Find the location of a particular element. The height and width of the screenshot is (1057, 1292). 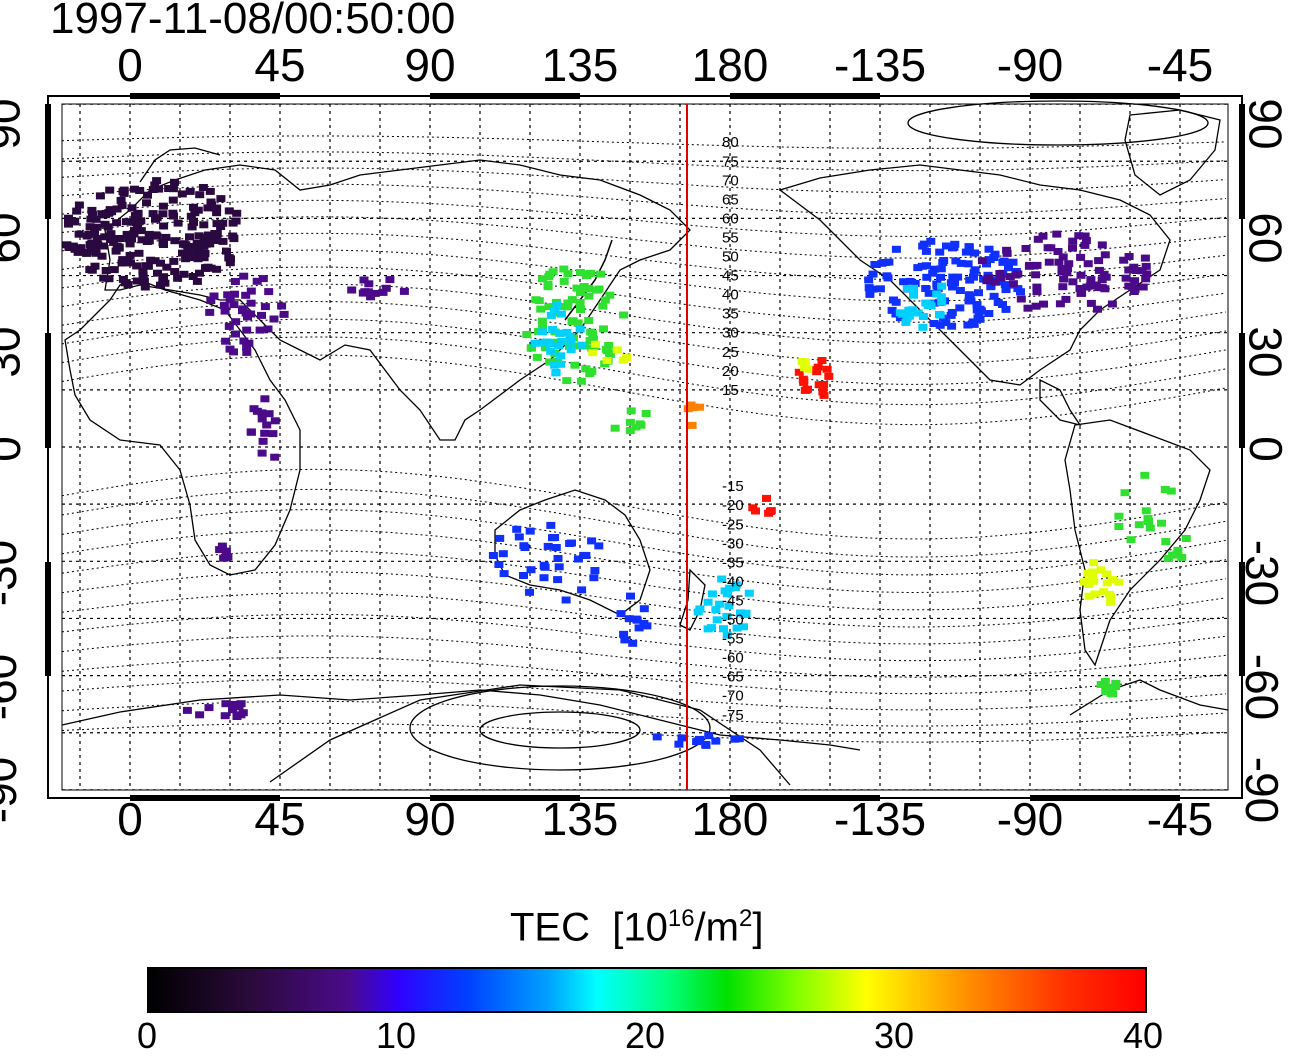

colorbar-tick-40: 40 is located at coordinates (1143, 1035).